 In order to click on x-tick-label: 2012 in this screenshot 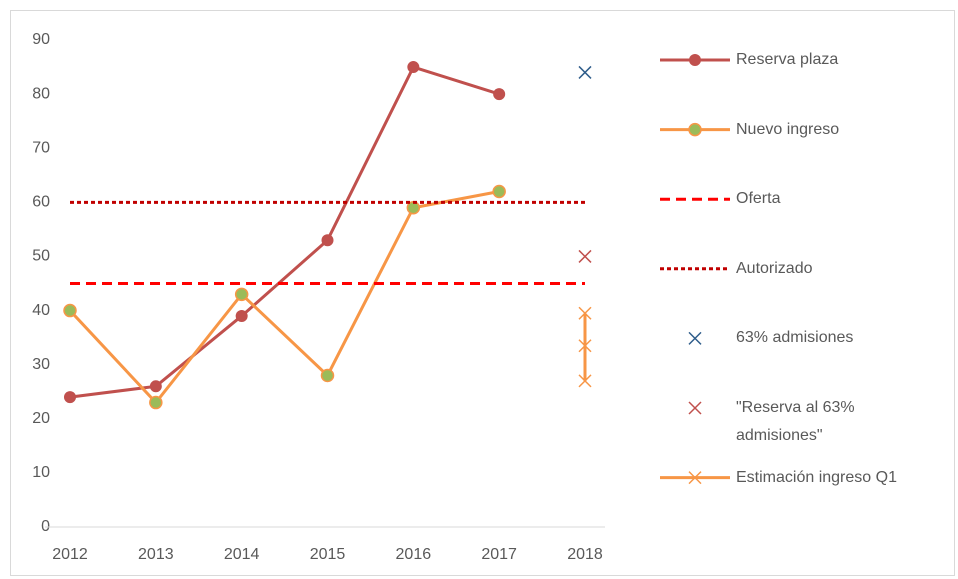, I will do `click(70, 554)`.